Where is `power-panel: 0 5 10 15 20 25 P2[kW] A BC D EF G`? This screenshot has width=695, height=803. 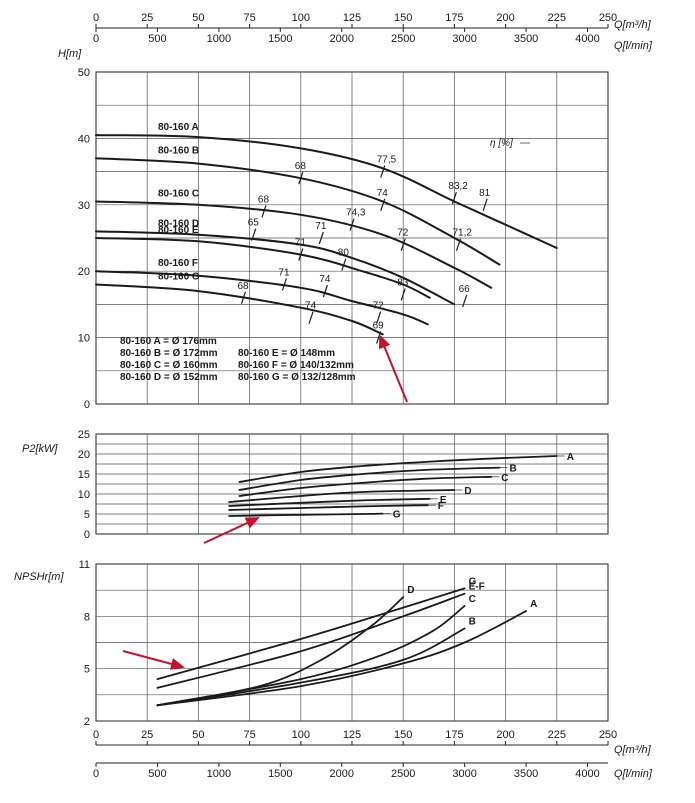 power-panel: 0 5 10 15 20 25 P2[kW] A BC D EF G is located at coordinates (315, 486).